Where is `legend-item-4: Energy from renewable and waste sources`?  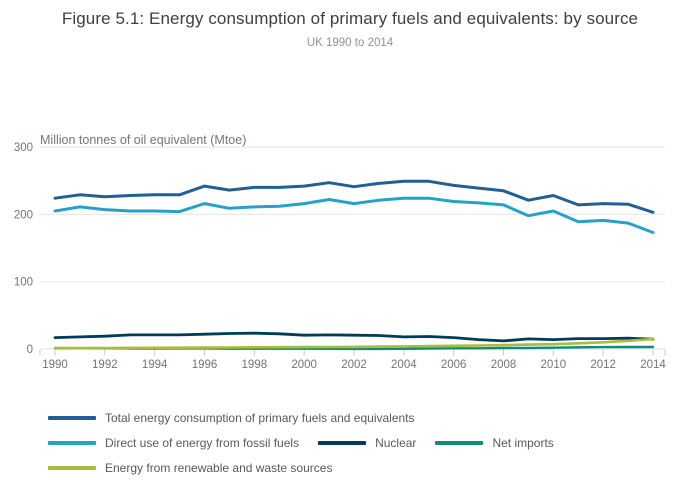
legend-item-4: Energy from renewable and waste sources is located at coordinates (190, 468).